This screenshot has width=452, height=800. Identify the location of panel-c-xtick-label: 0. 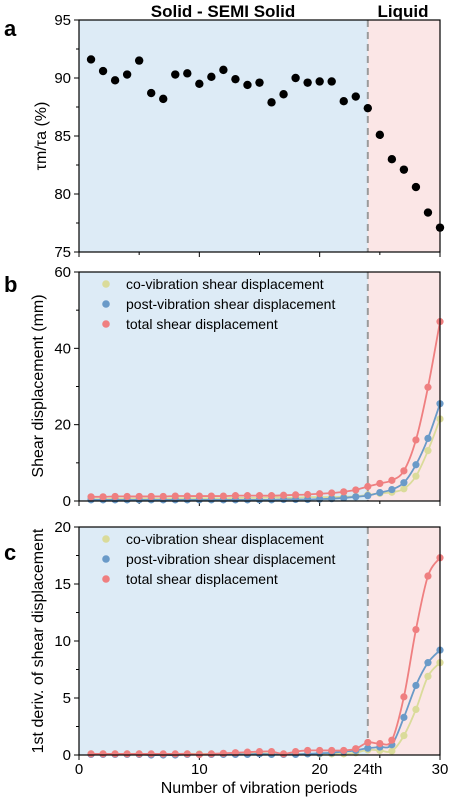
(79, 769).